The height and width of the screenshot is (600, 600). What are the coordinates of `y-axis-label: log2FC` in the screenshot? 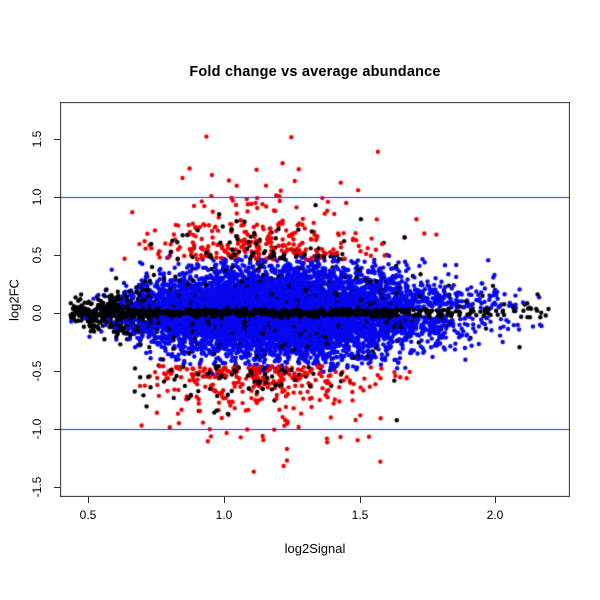 It's located at (14, 300).